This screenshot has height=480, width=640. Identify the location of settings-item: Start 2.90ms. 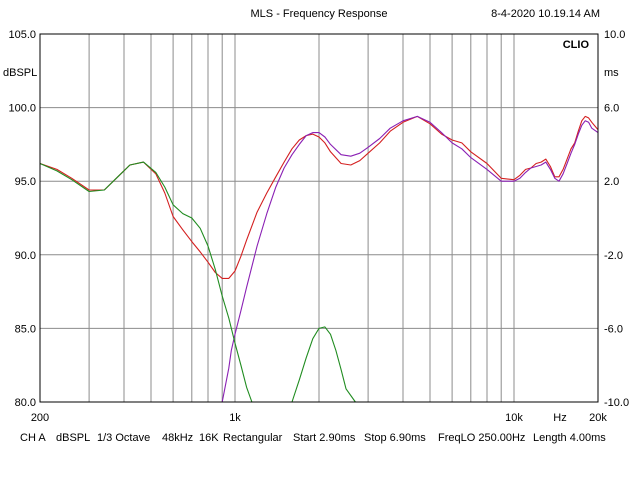
(324, 438).